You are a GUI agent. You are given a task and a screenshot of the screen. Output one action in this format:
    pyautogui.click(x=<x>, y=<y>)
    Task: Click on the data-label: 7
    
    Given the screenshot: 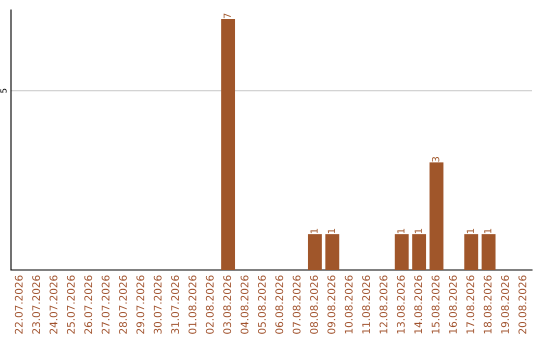 What is the action you would take?
    pyautogui.click(x=227, y=16)
    